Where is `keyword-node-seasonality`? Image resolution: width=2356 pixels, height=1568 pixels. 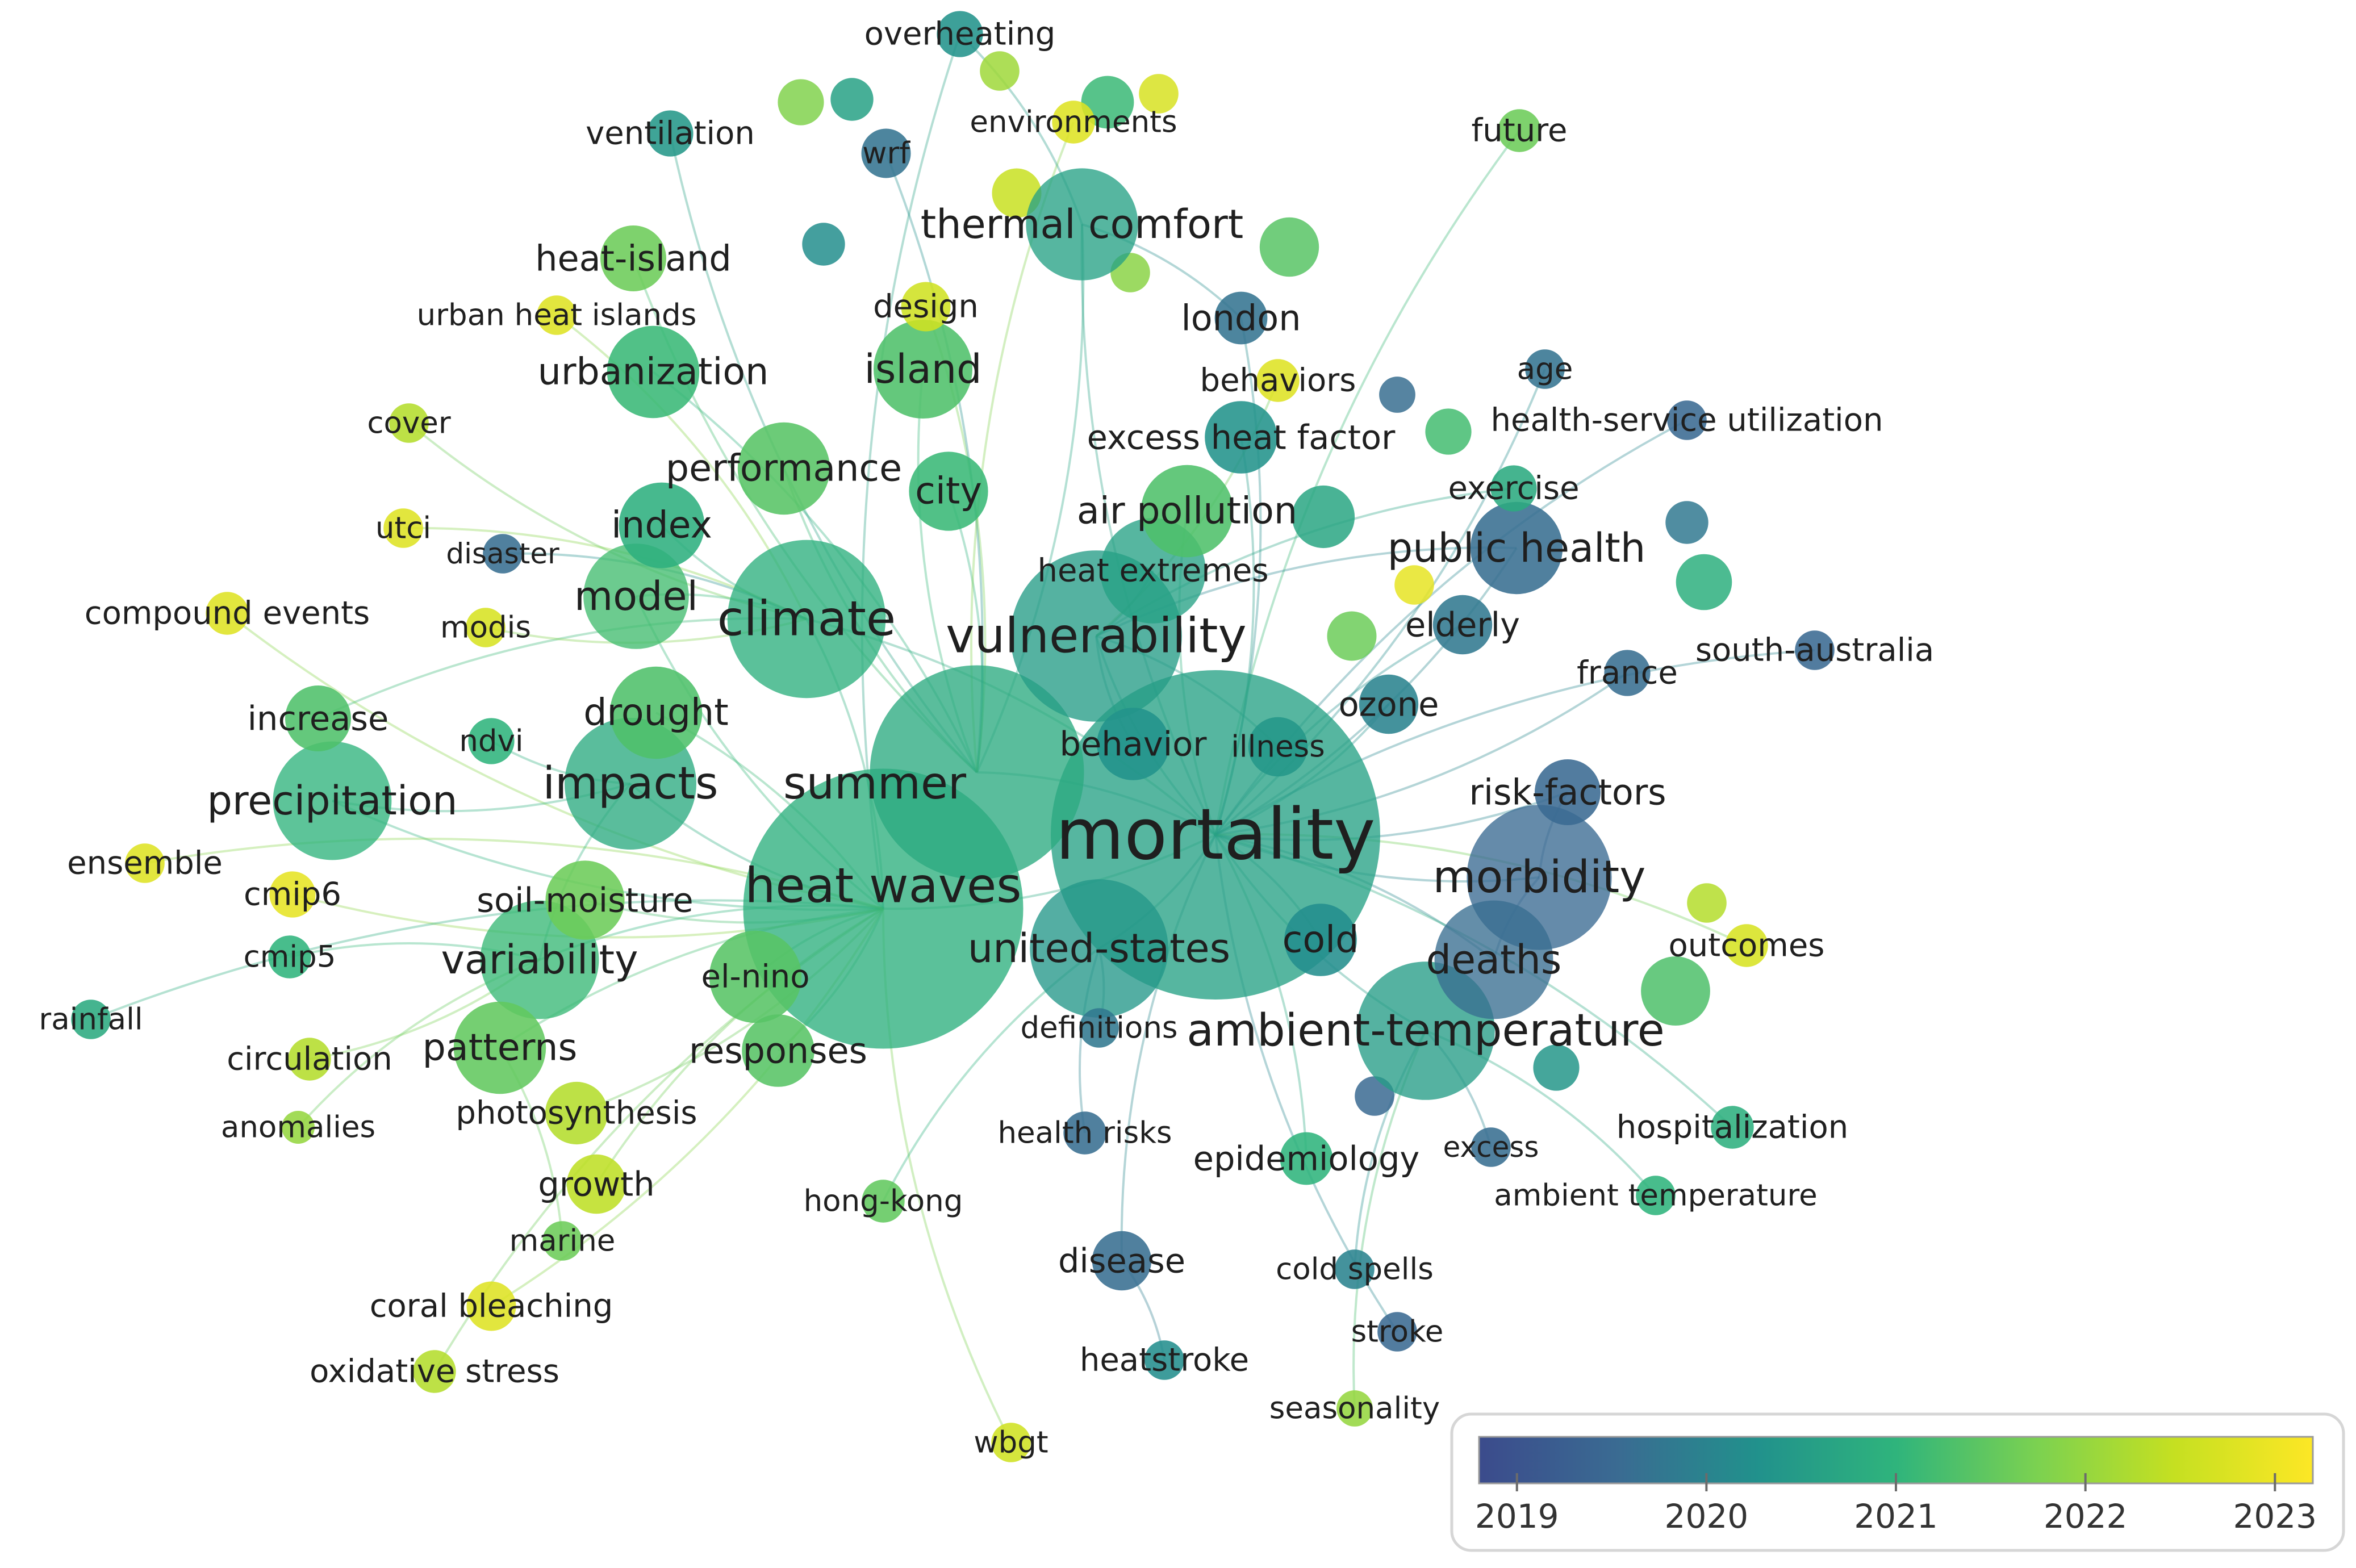
keyword-node-seasonality is located at coordinates (1354, 1409).